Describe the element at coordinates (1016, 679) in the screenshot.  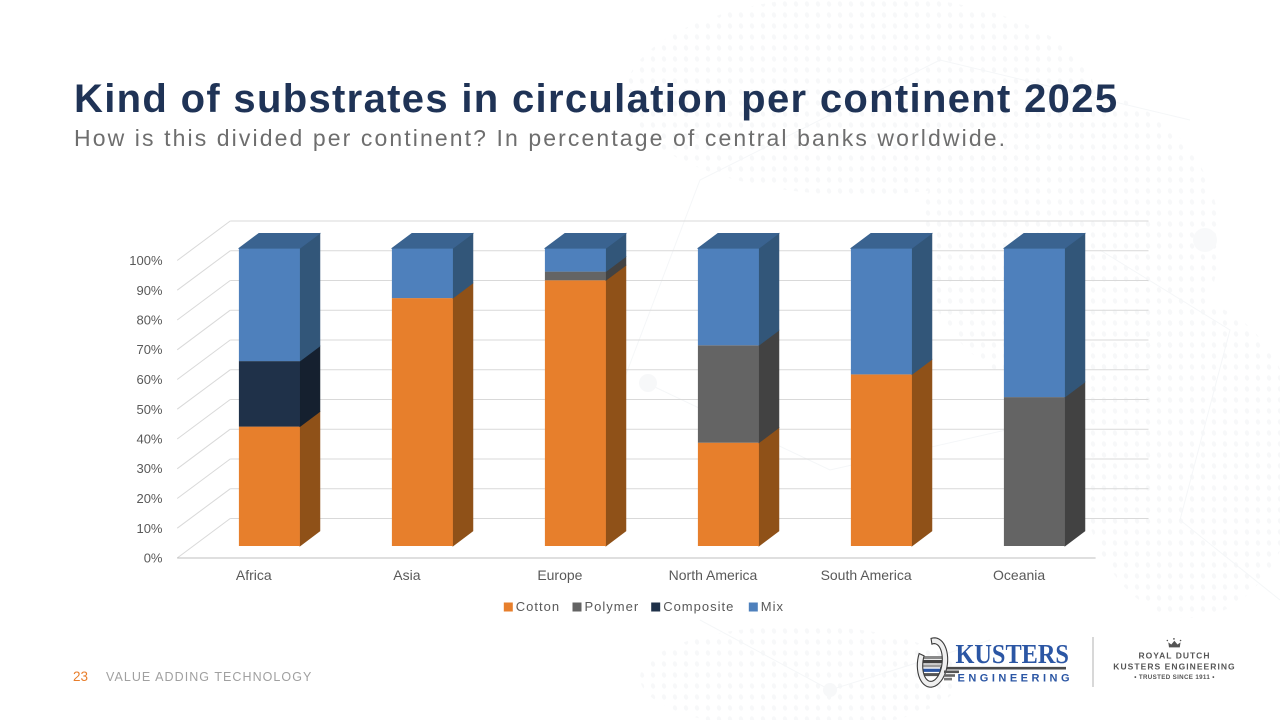
I see `svg-text: ENGINEERING` at that location.